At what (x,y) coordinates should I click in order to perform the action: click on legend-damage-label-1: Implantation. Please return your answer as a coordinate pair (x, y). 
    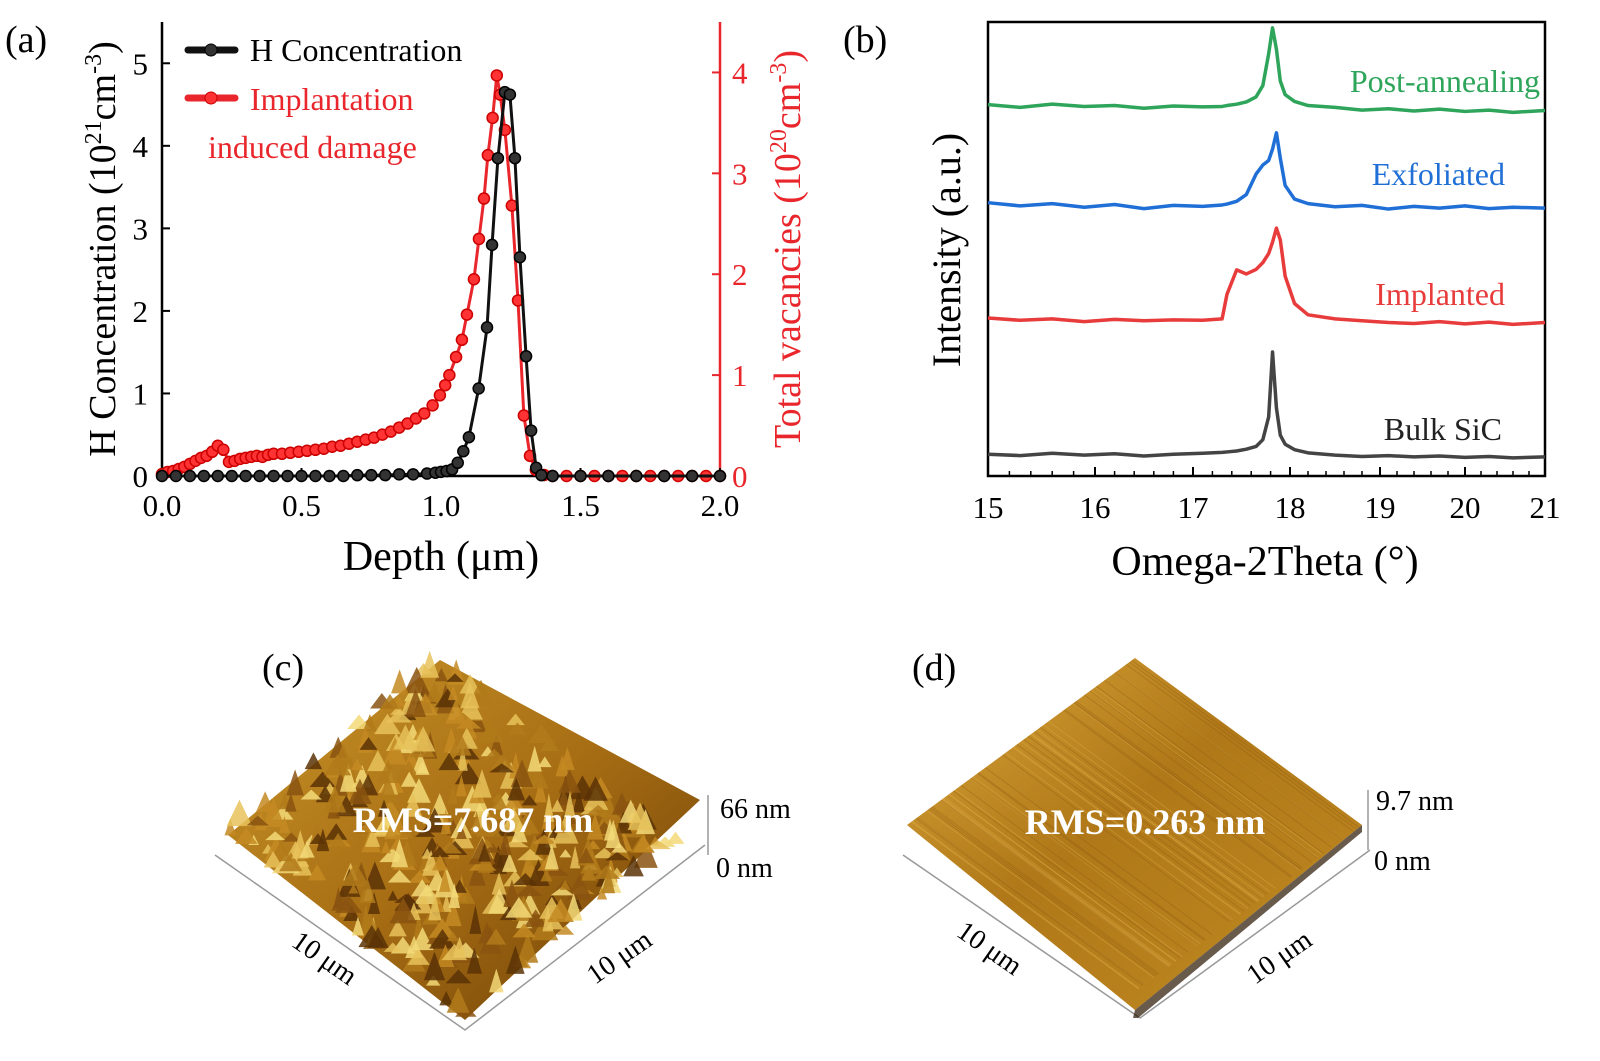
    Looking at the image, I should click on (332, 99).